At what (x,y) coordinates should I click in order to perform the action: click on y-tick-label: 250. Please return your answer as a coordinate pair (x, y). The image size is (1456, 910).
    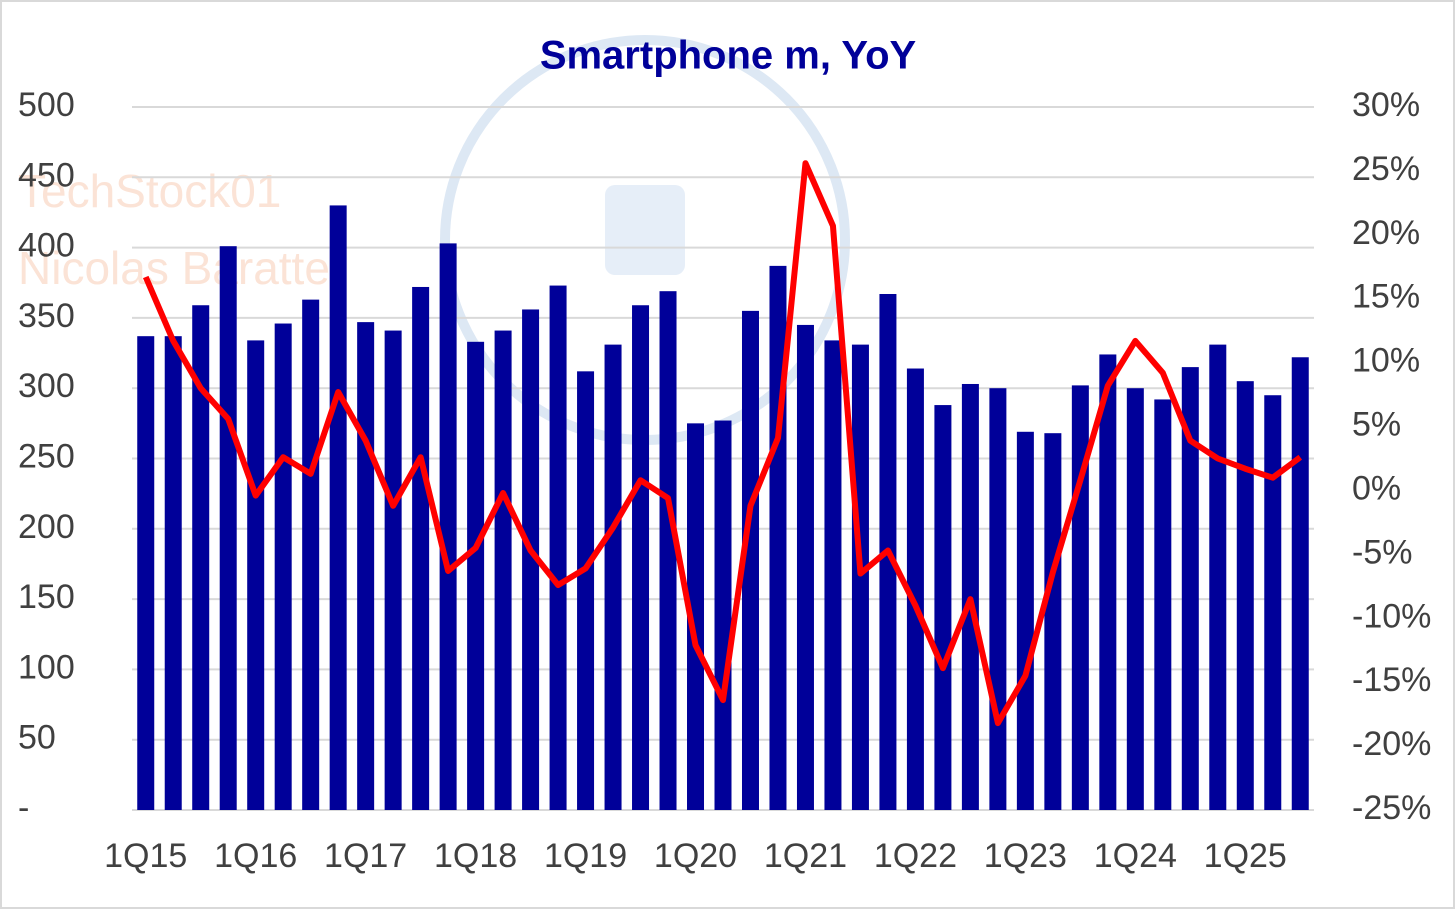
    Looking at the image, I should click on (46, 456).